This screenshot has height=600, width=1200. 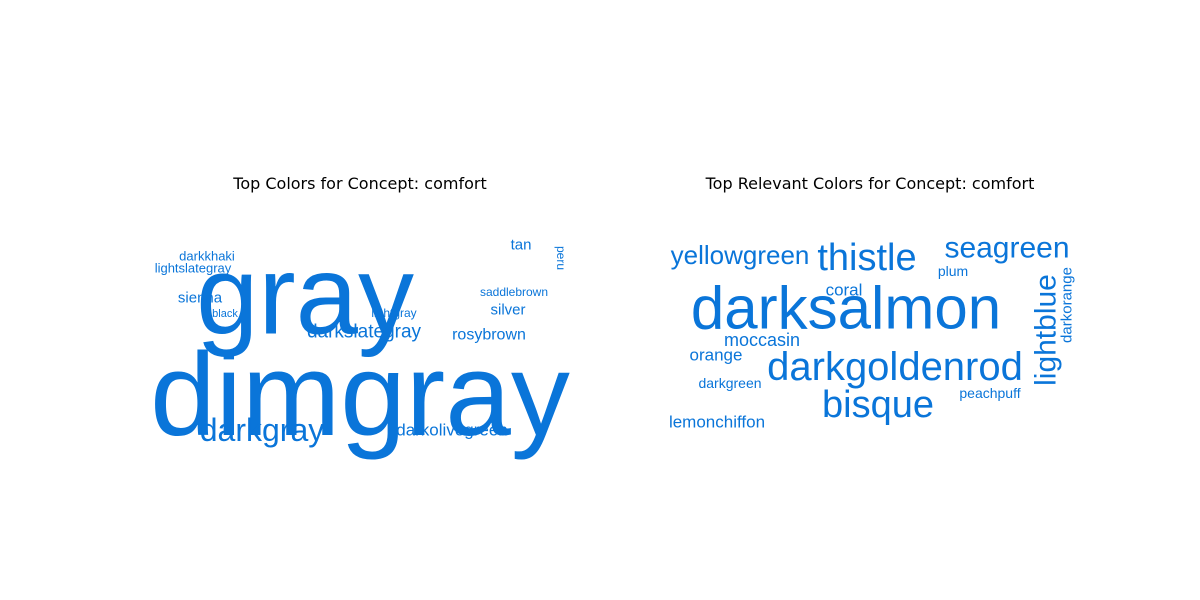 I want to click on word-lightblue: lightblue, so click(x=1046, y=330).